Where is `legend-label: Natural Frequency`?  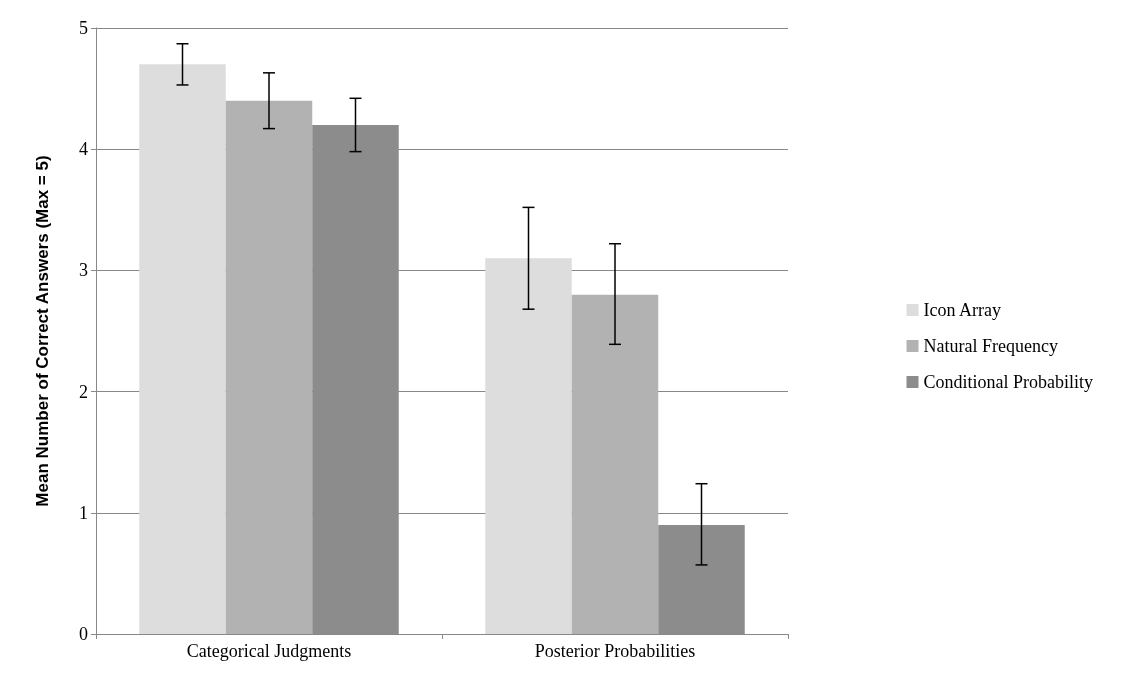
legend-label: Natural Frequency is located at coordinates (990, 346).